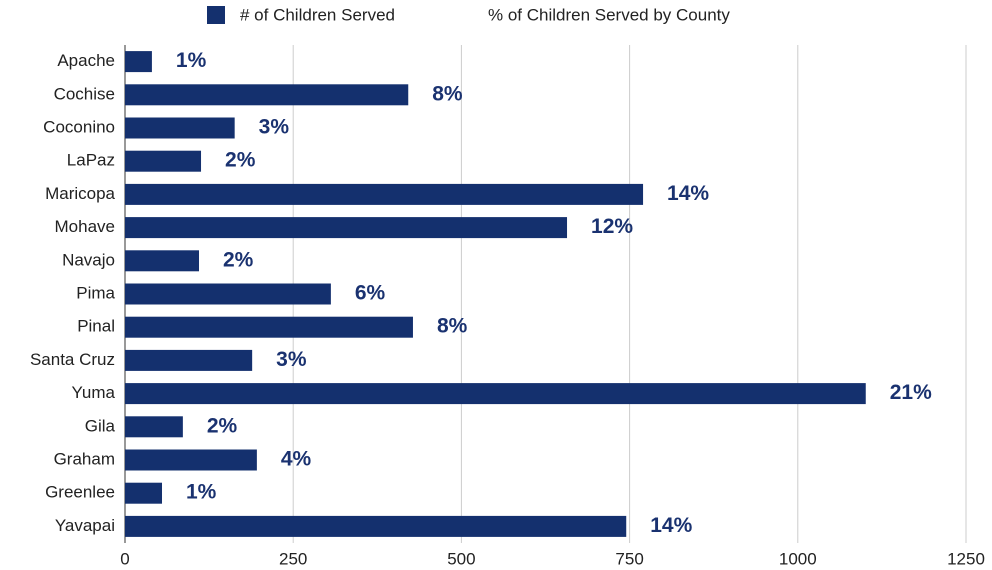  I want to click on y-tick-label: Navajo, so click(88, 259).